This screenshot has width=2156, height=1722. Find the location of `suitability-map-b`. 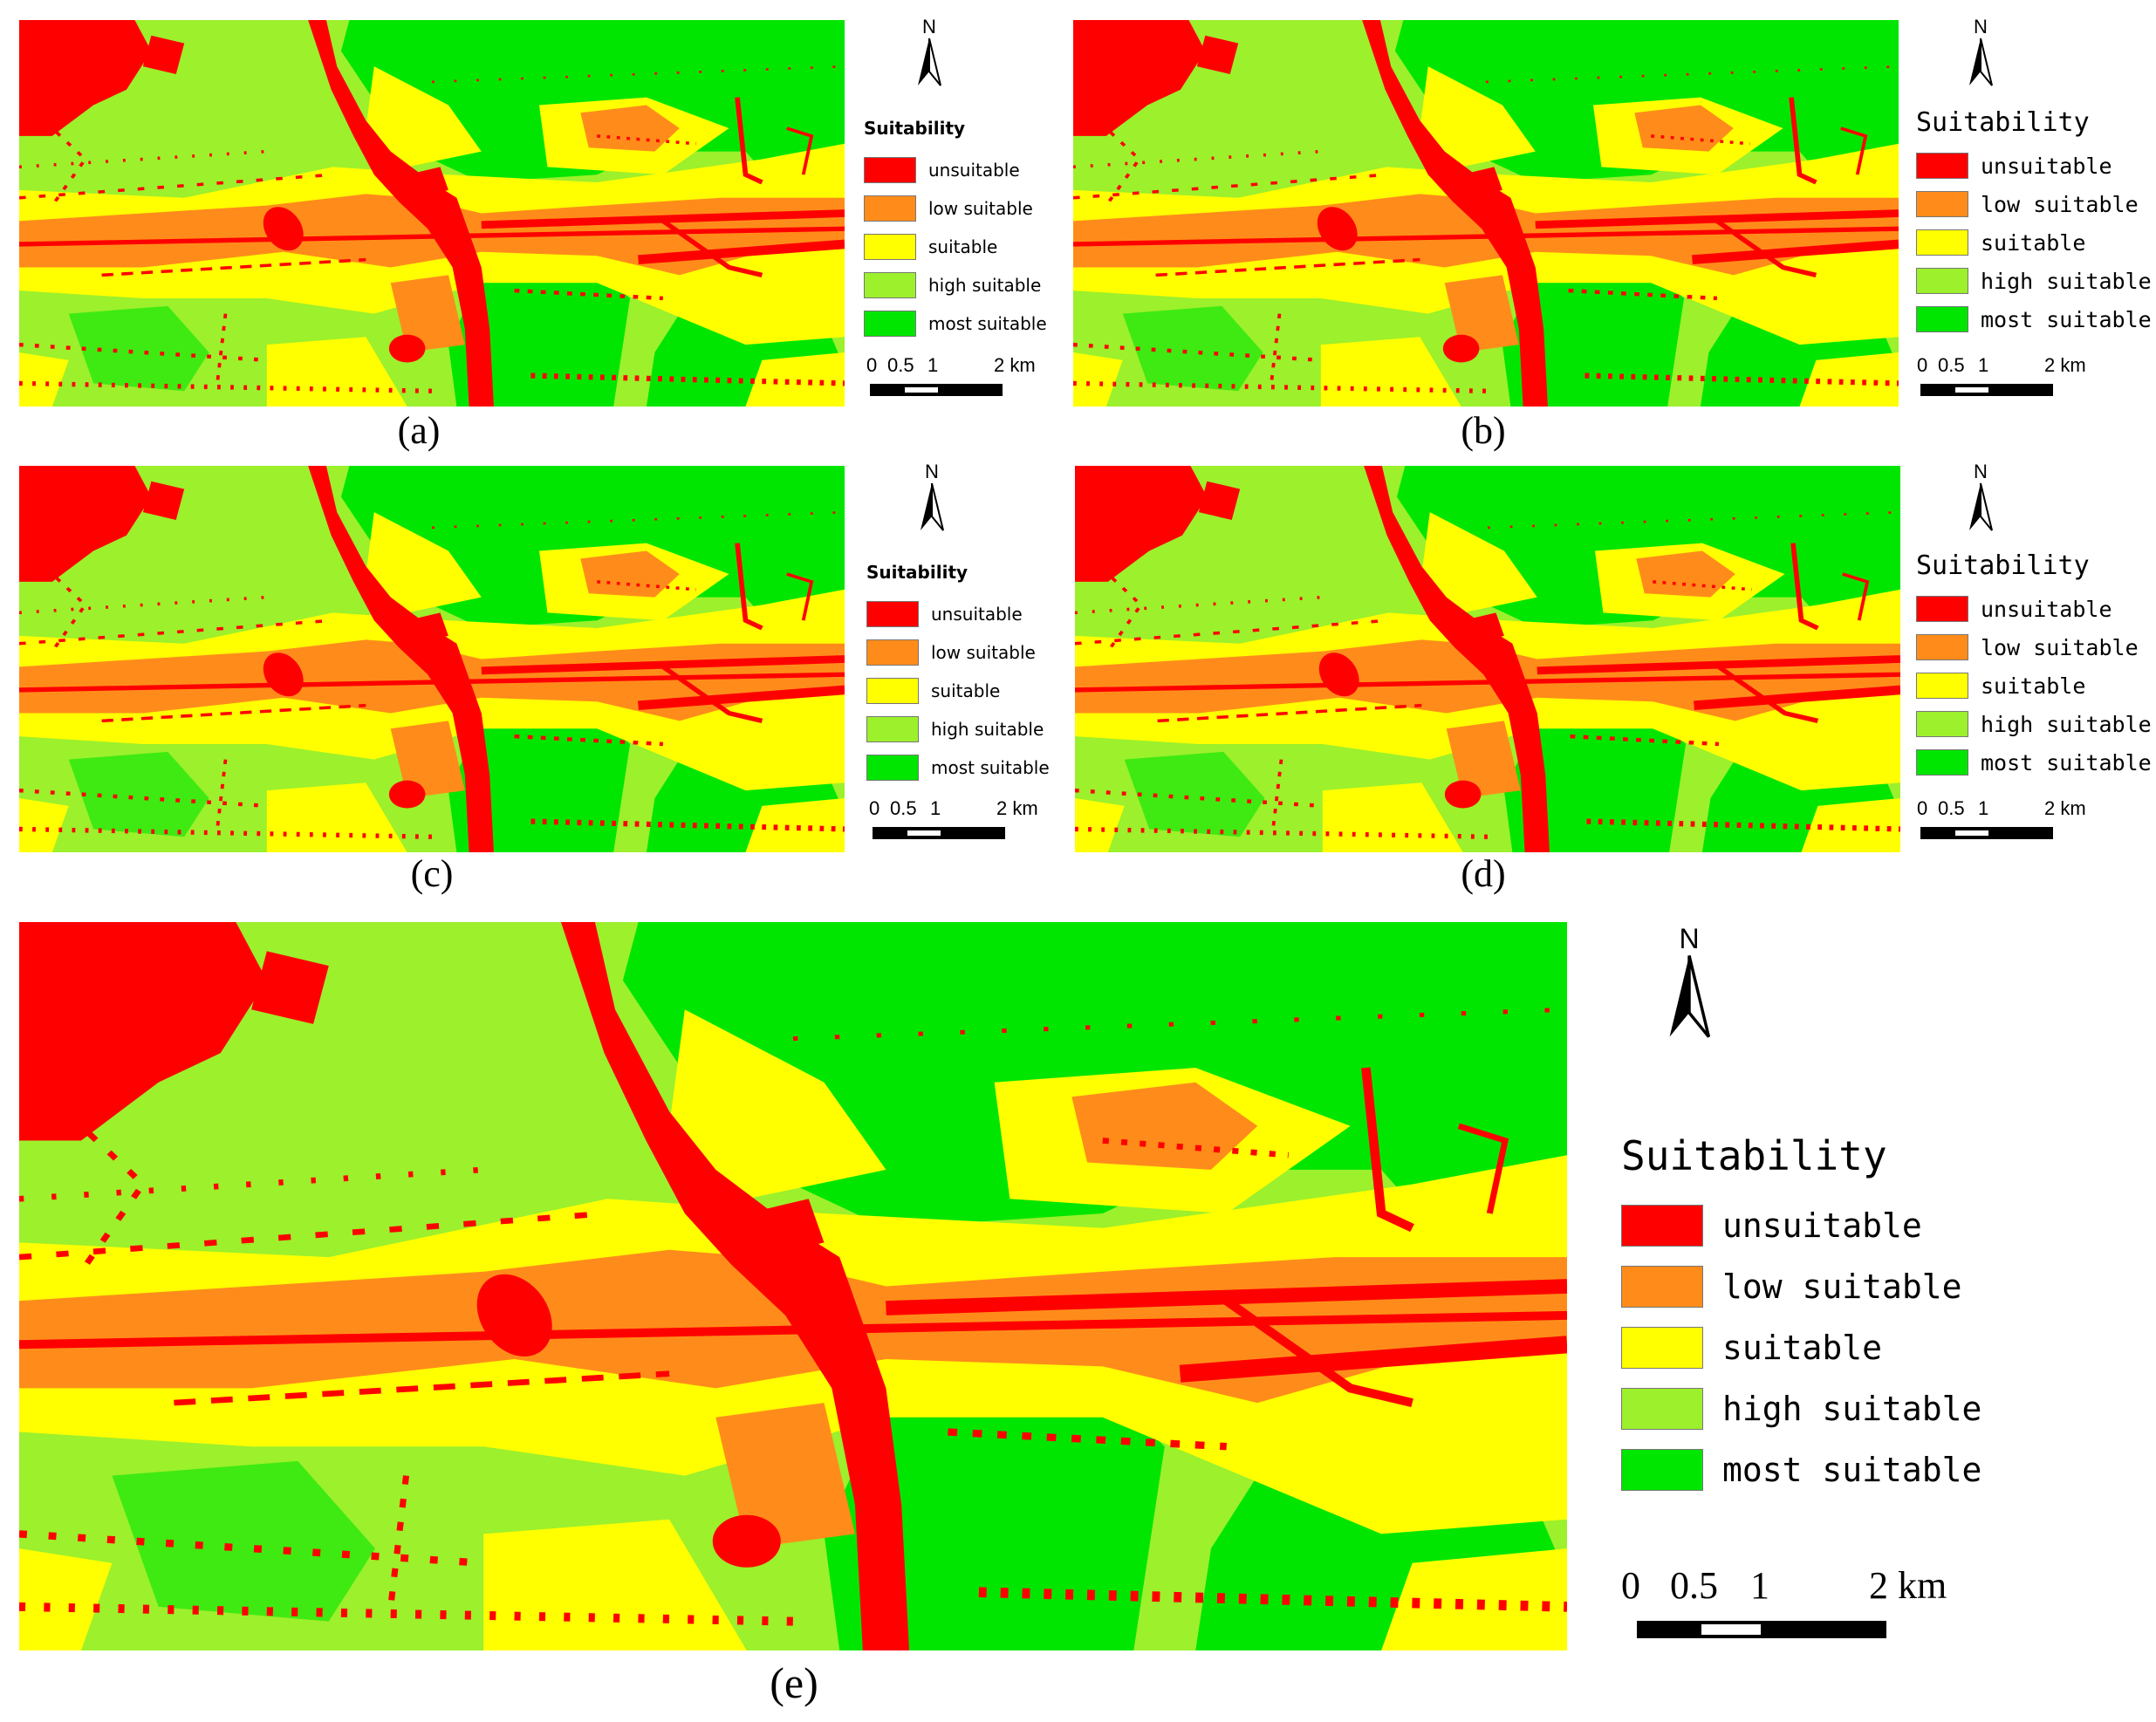

suitability-map-b is located at coordinates (1486, 213).